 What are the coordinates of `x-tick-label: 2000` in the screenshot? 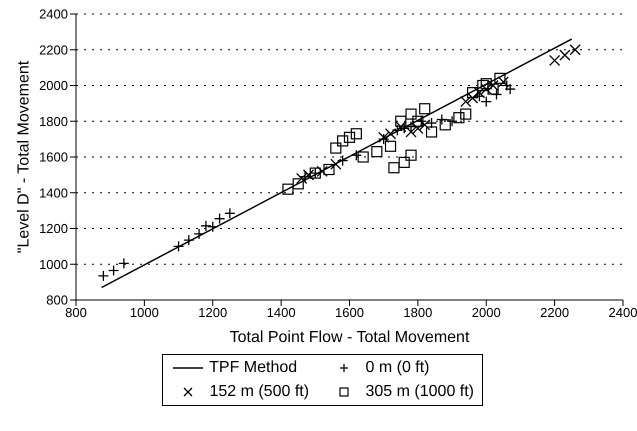 It's located at (486, 312).